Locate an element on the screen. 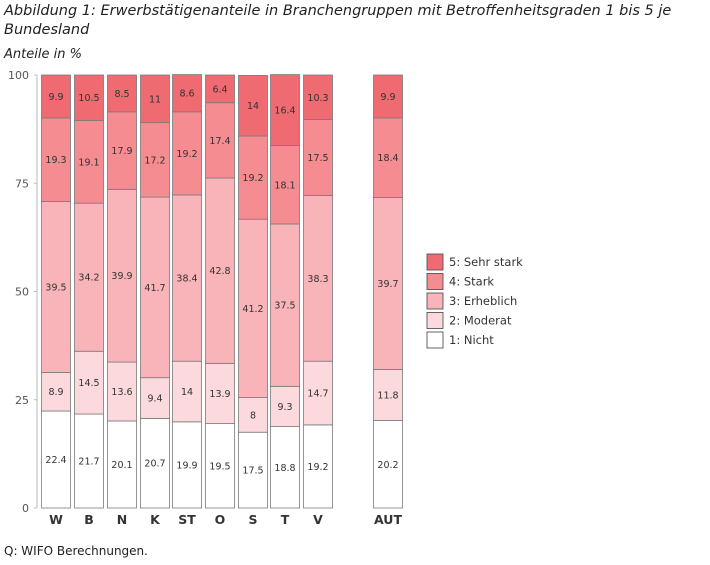 The width and height of the screenshot is (710, 565). data-label: 17.2 is located at coordinates (154, 160).